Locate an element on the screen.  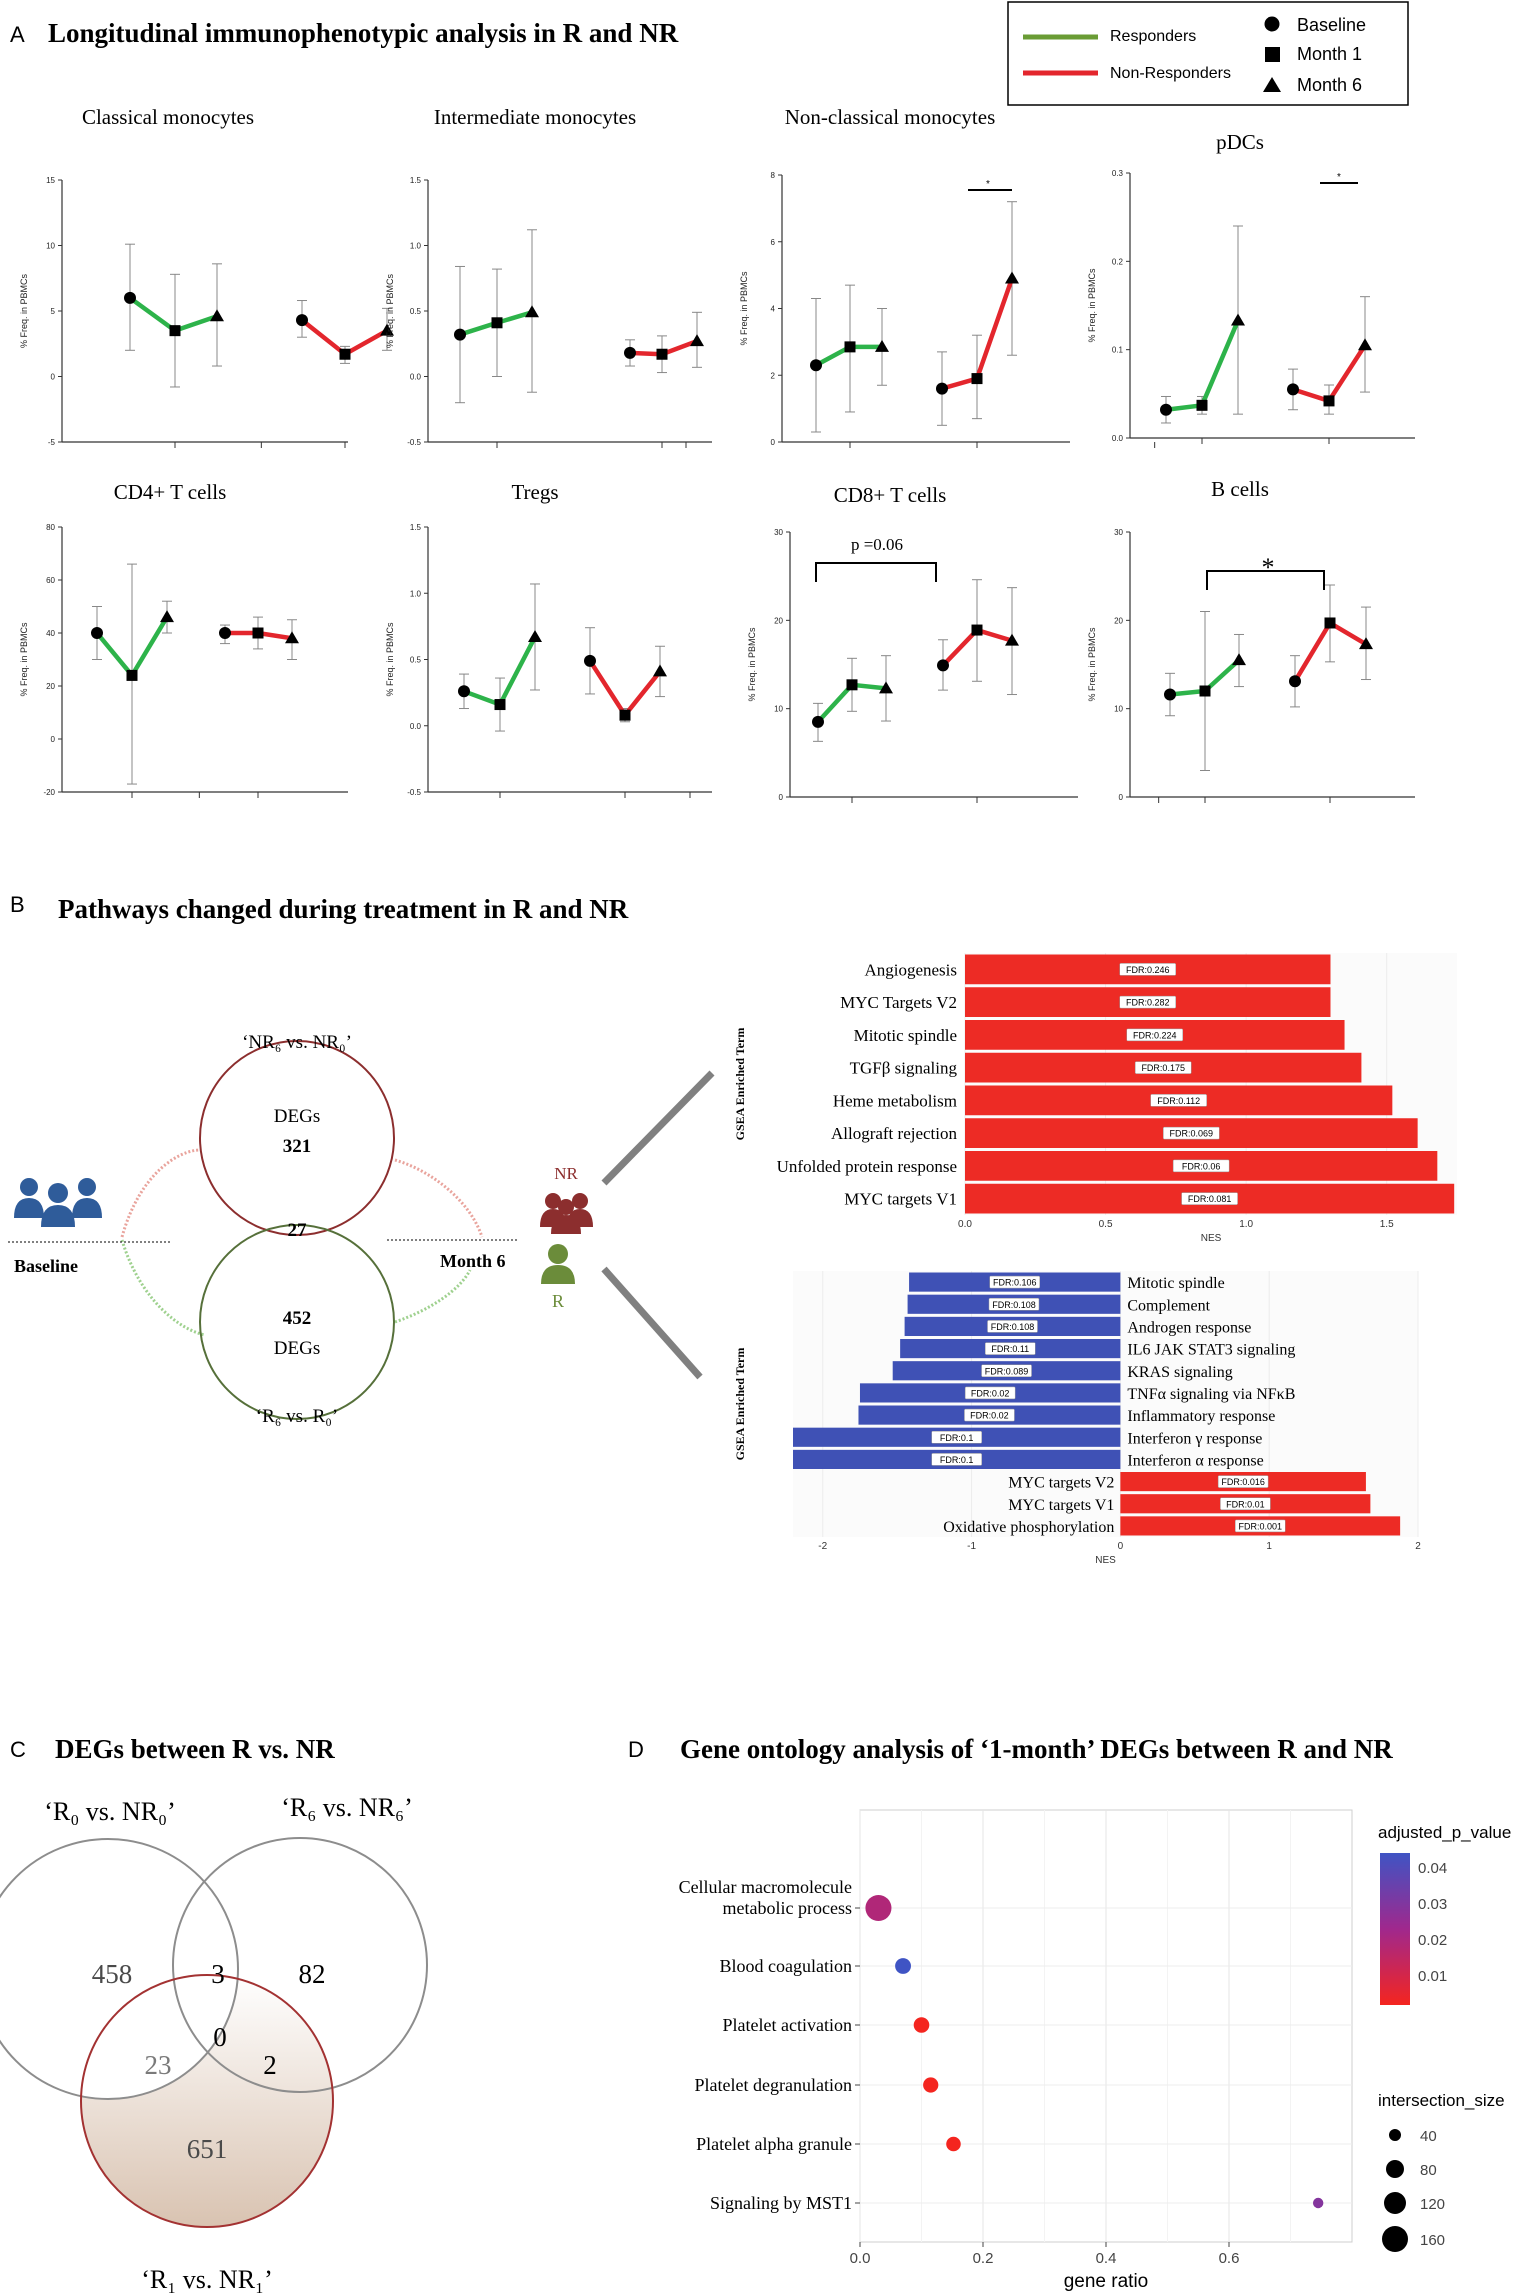
venn-c-b-label: ‘R₆ vs. NR₆’ is located at coordinates (347, 1807).